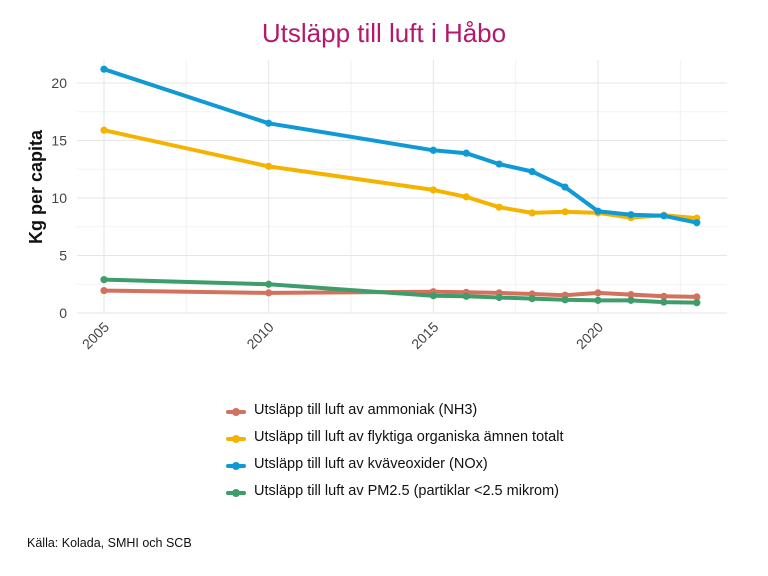 The width and height of the screenshot is (768, 576). Describe the element at coordinates (342, 335) in the screenshot. I see `x-axis-ticks: 2005 2010 2015 2020` at that location.